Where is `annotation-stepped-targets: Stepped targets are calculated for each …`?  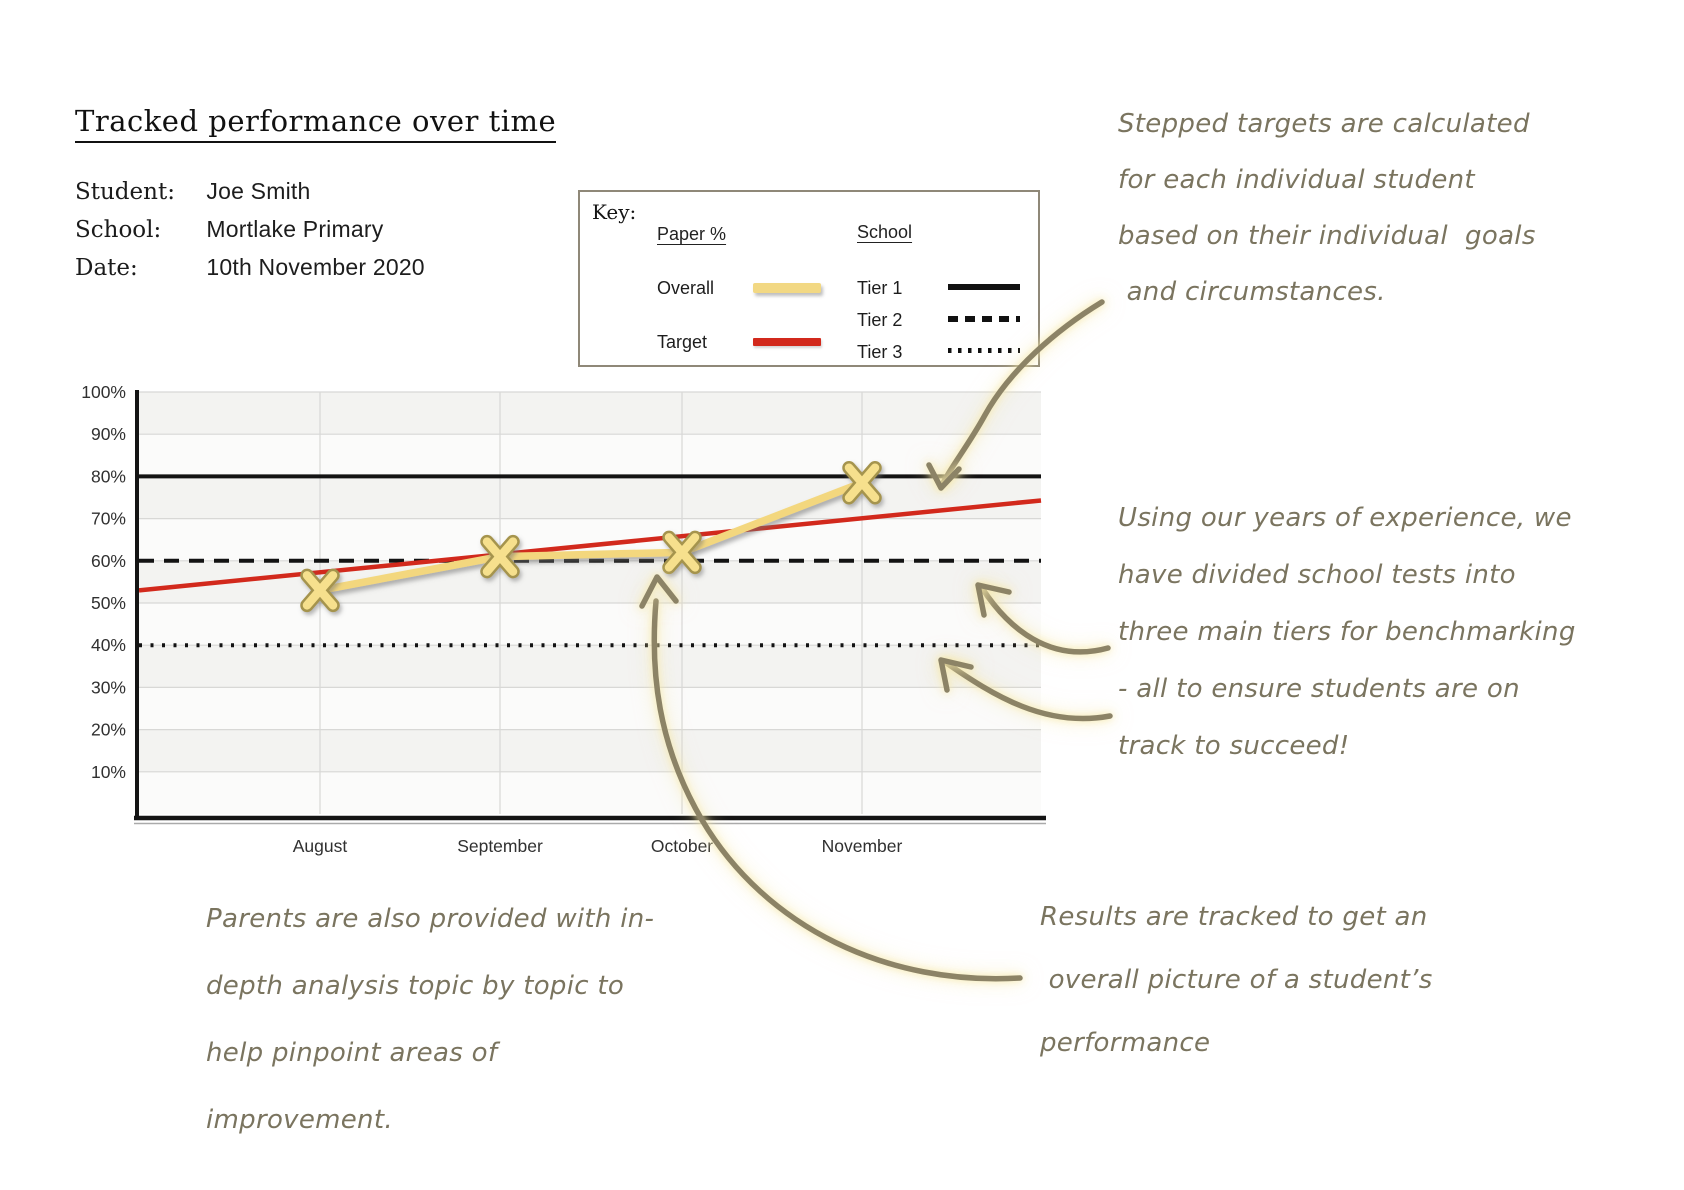
annotation-stepped-targets: Stepped targets are calculated for each … is located at coordinates (1327, 208).